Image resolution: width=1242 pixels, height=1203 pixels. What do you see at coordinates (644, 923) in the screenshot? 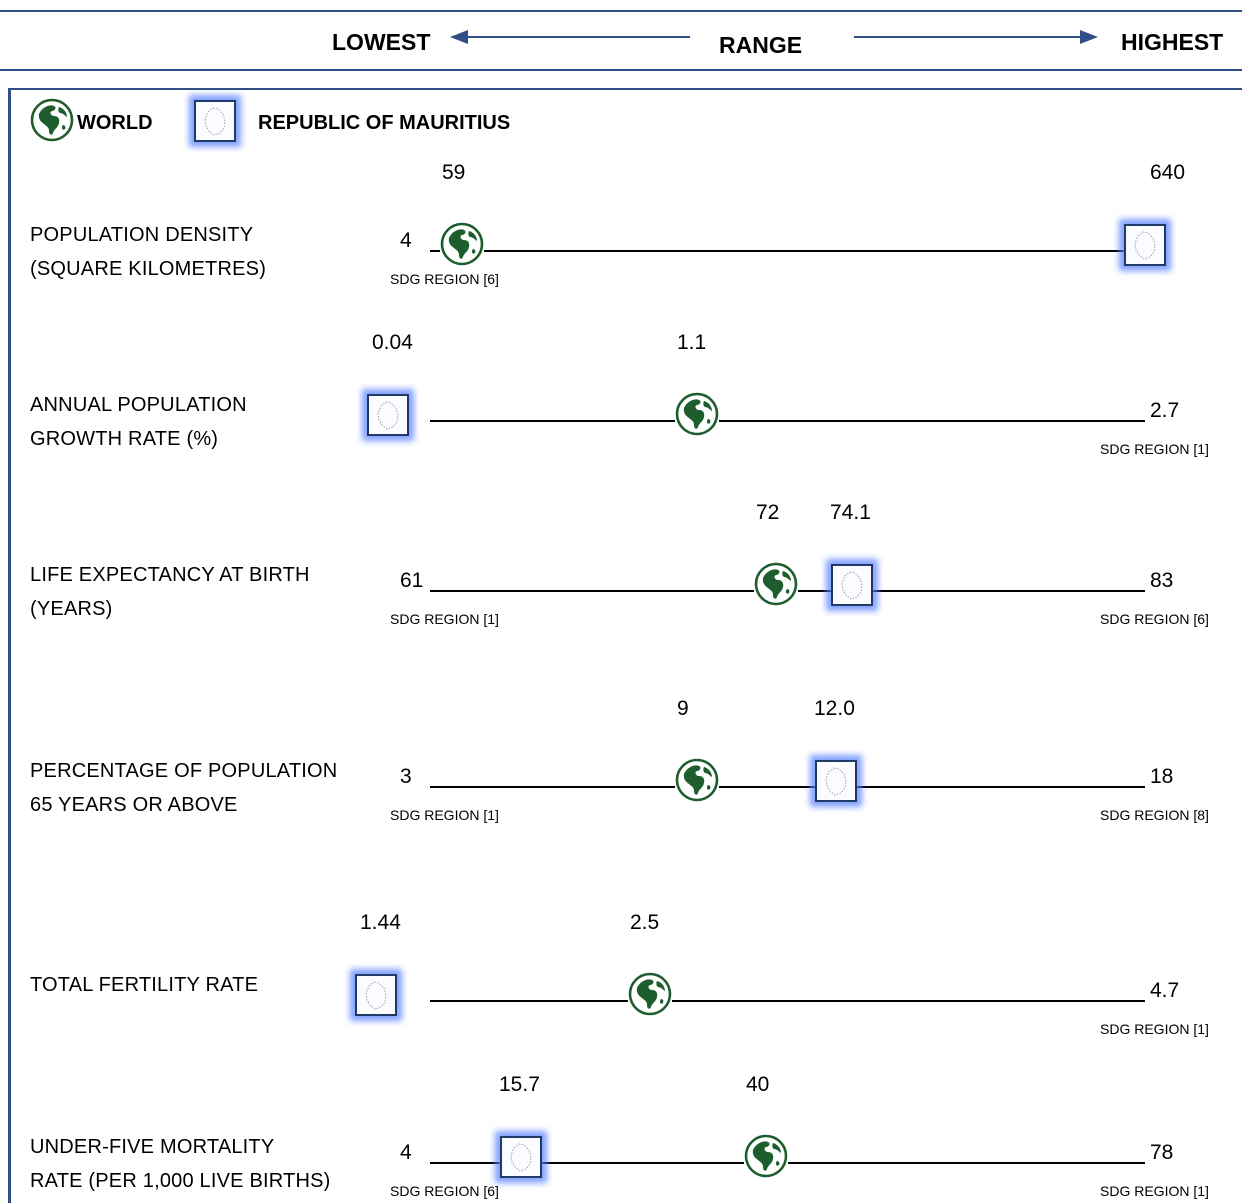
I see `world-value: 2.5` at bounding box center [644, 923].